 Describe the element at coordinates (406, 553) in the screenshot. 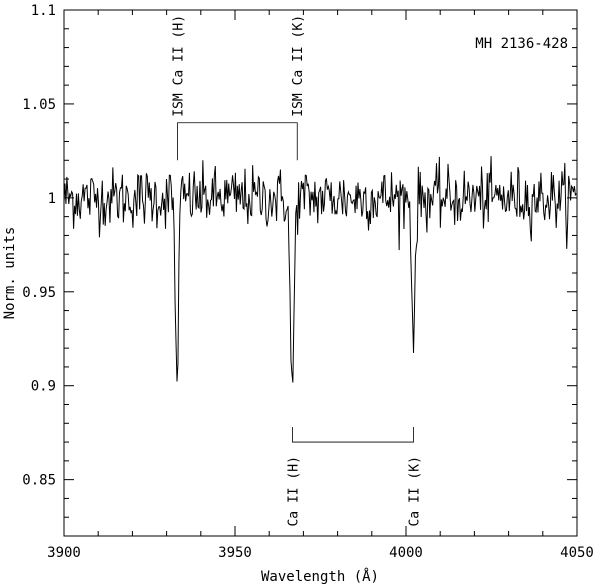

I see `x-tick-label: 4000` at that location.